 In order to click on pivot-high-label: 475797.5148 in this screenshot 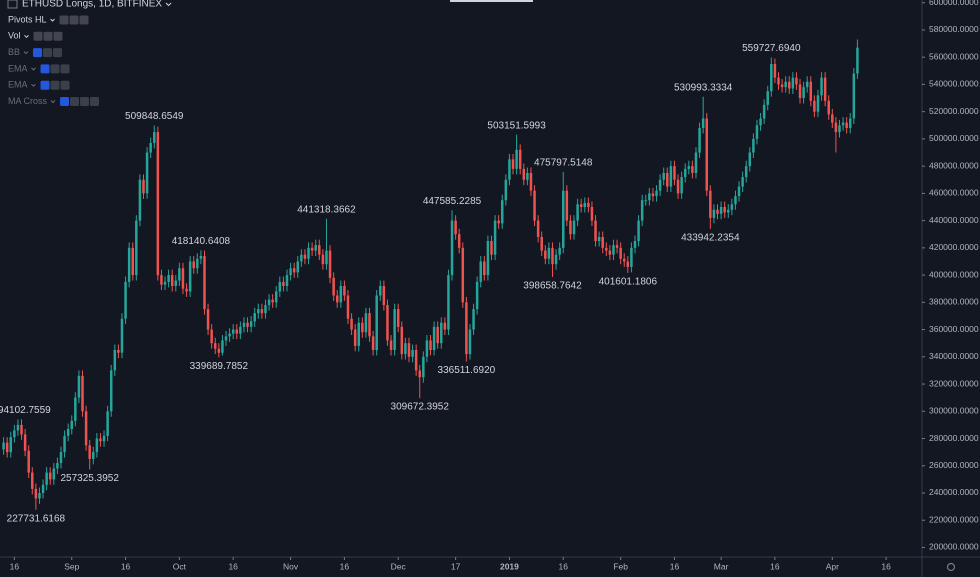, I will do `click(563, 163)`.